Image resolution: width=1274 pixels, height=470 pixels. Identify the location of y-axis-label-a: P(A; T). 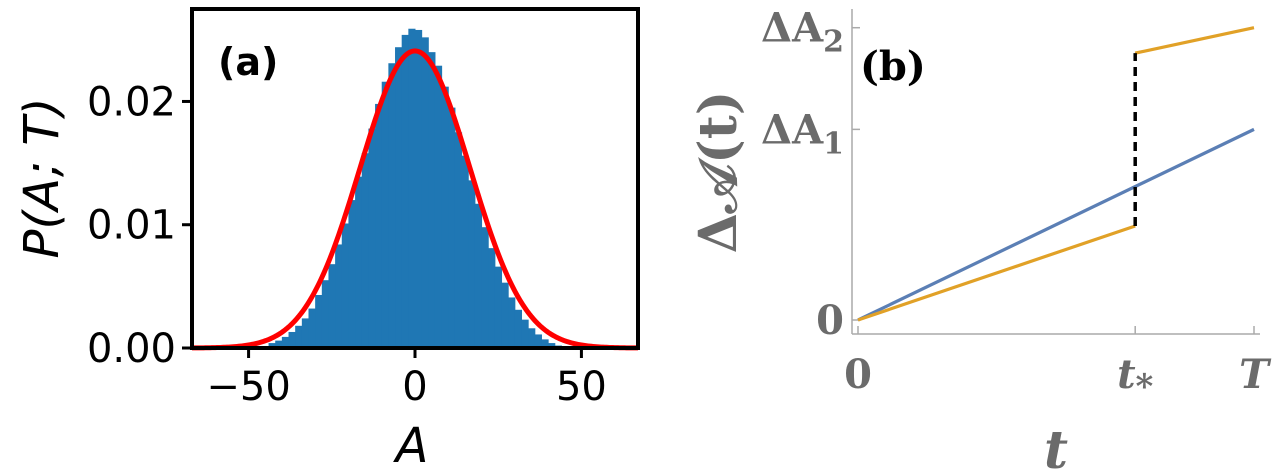
(42, 178).